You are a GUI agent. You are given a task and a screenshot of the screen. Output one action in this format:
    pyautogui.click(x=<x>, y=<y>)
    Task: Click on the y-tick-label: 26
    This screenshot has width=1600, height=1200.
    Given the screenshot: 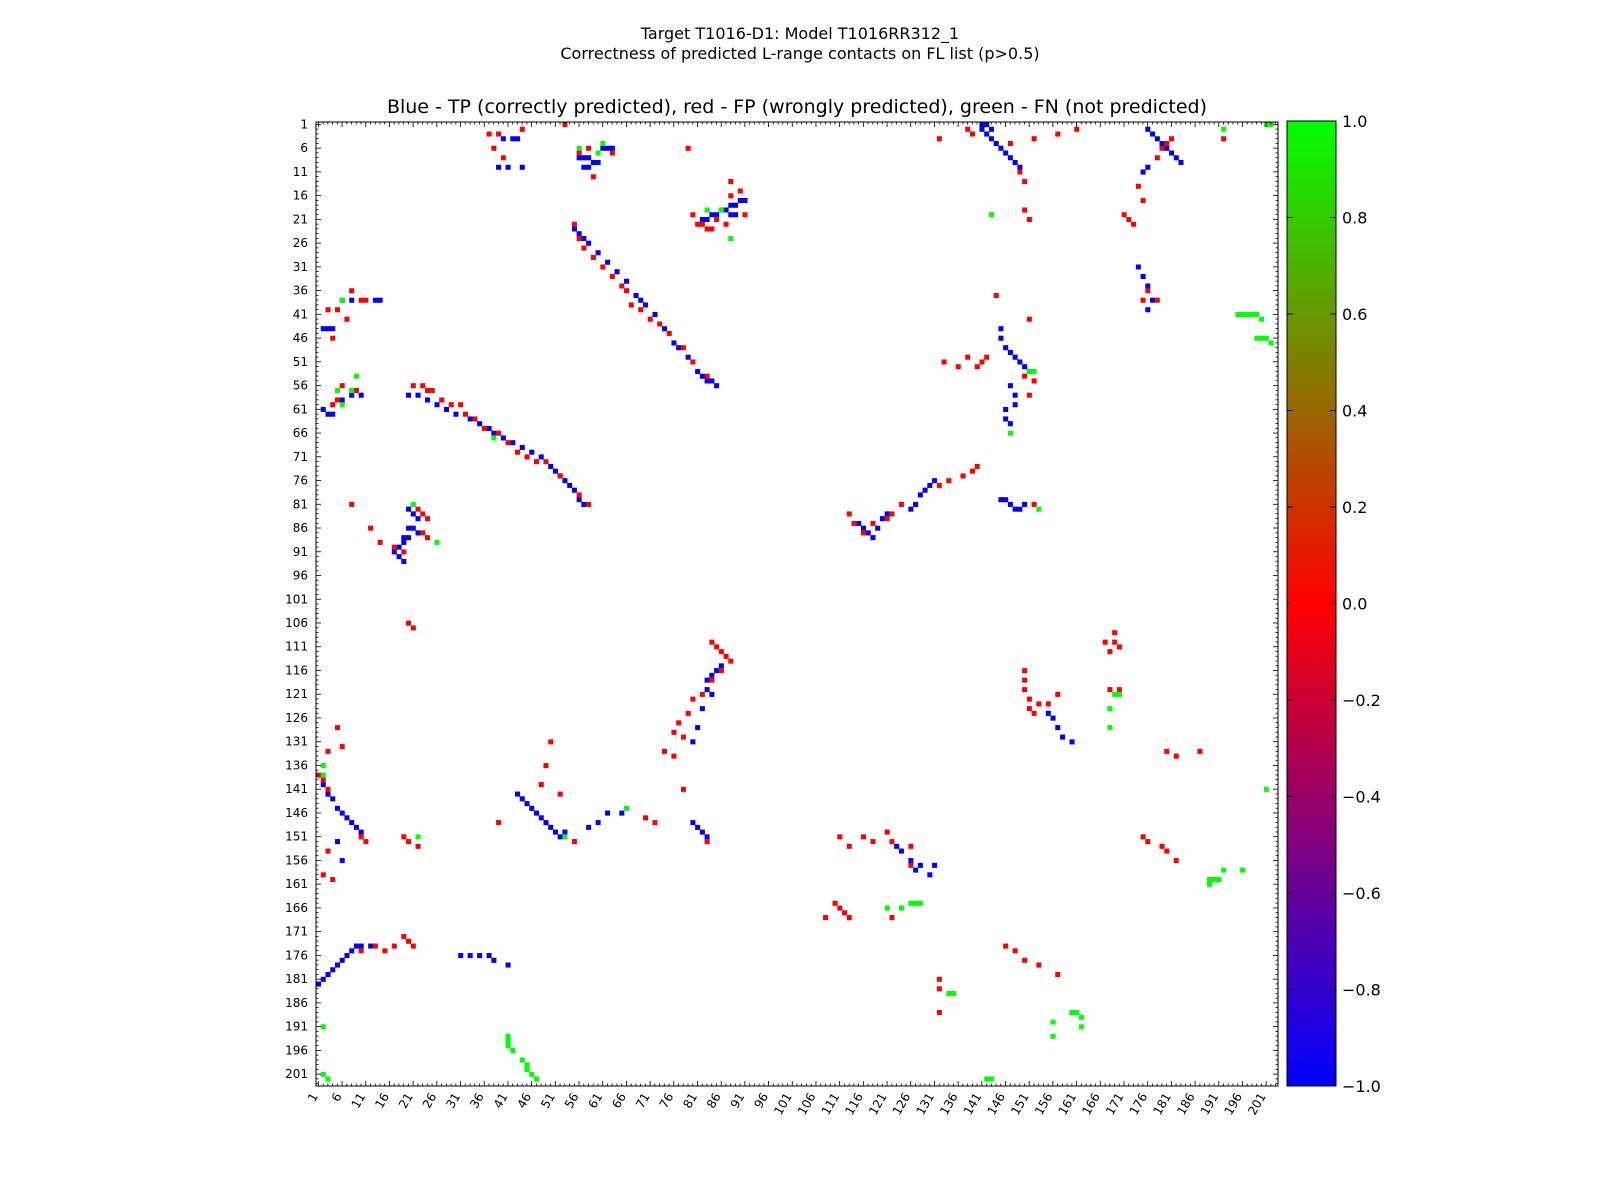 What is the action you would take?
    pyautogui.click(x=300, y=243)
    